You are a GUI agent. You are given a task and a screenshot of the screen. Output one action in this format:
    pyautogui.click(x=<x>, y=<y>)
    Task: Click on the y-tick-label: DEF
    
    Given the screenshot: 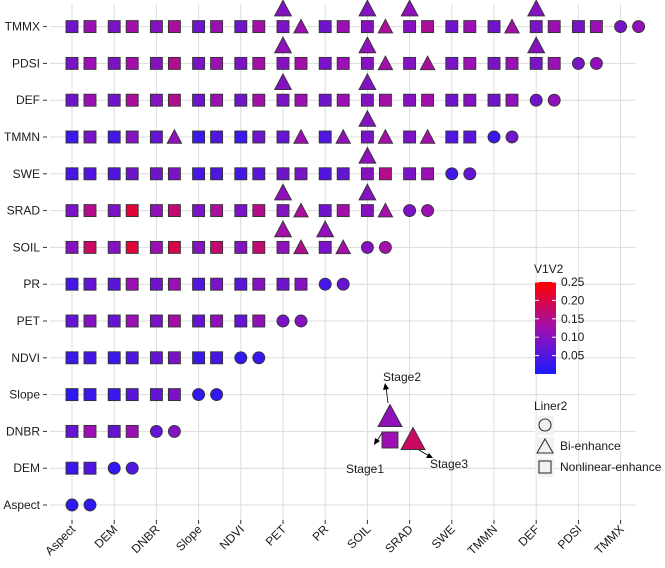 What is the action you would take?
    pyautogui.click(x=28, y=100)
    